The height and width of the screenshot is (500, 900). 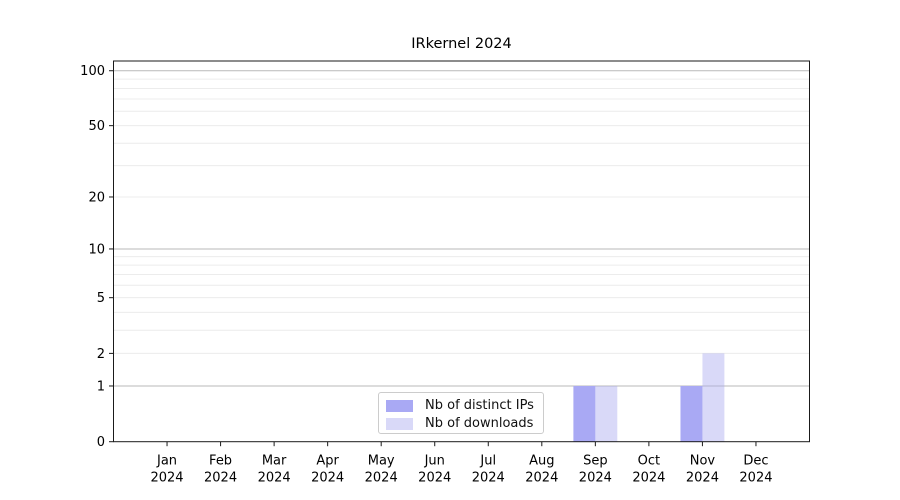 I want to click on x-tick-label-month: May, so click(x=381, y=461).